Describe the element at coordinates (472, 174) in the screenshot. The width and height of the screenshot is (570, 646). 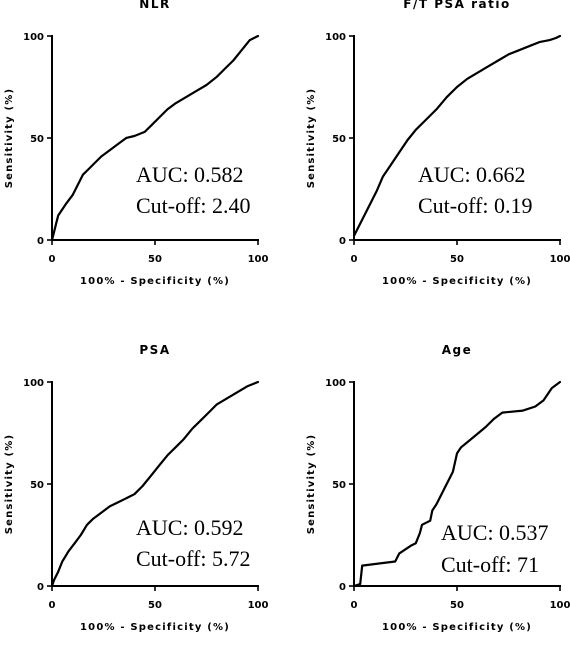
I see `auc-annotation: AUC: 0.662` at that location.